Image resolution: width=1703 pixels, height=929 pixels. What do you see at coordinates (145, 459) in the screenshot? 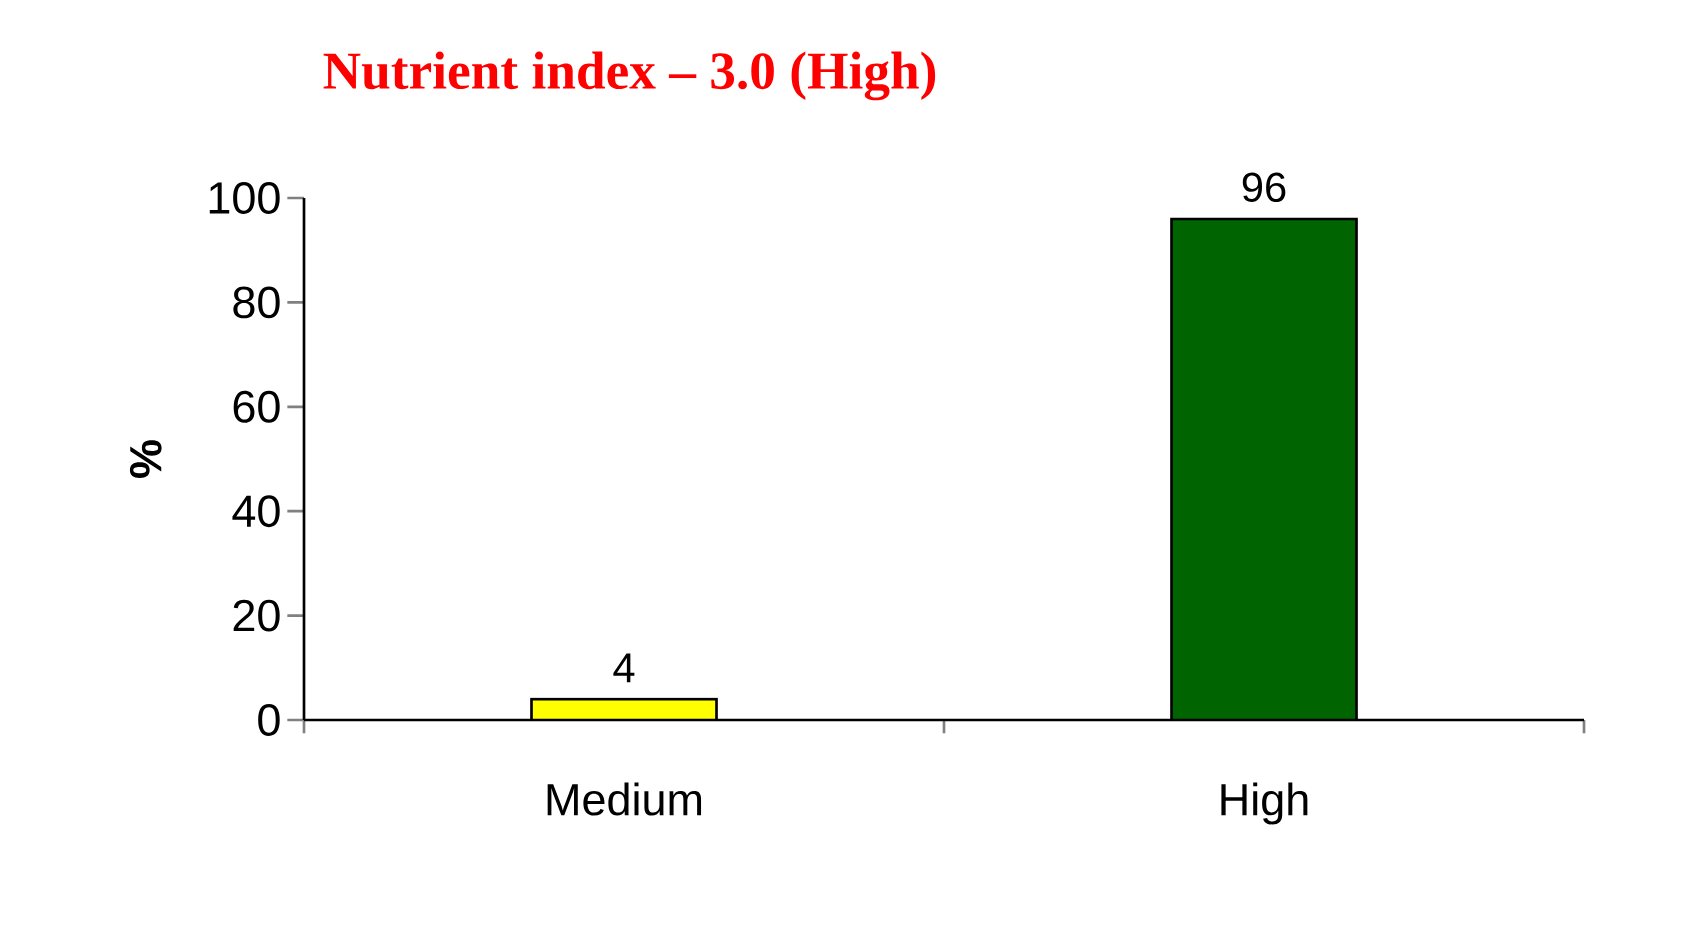
I see `y-axis-title: %` at bounding box center [145, 459].